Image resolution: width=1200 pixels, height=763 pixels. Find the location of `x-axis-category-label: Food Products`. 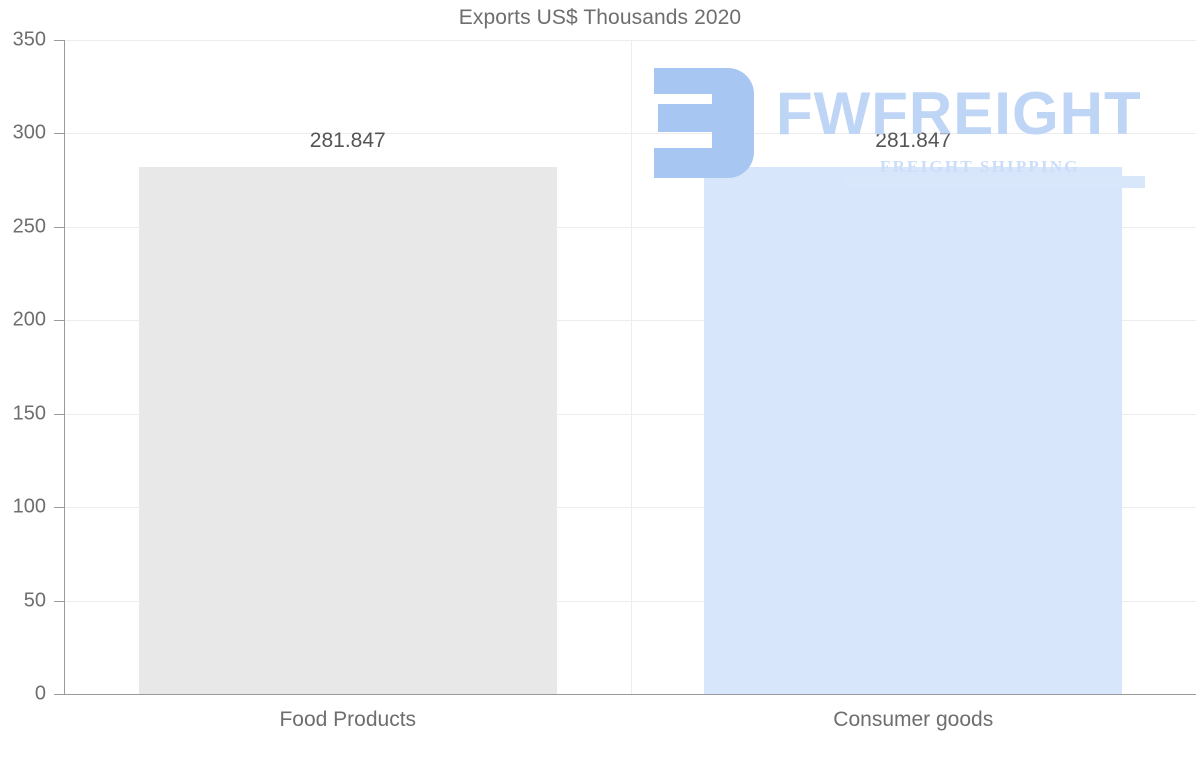

x-axis-category-label: Food Products is located at coordinates (348, 719).